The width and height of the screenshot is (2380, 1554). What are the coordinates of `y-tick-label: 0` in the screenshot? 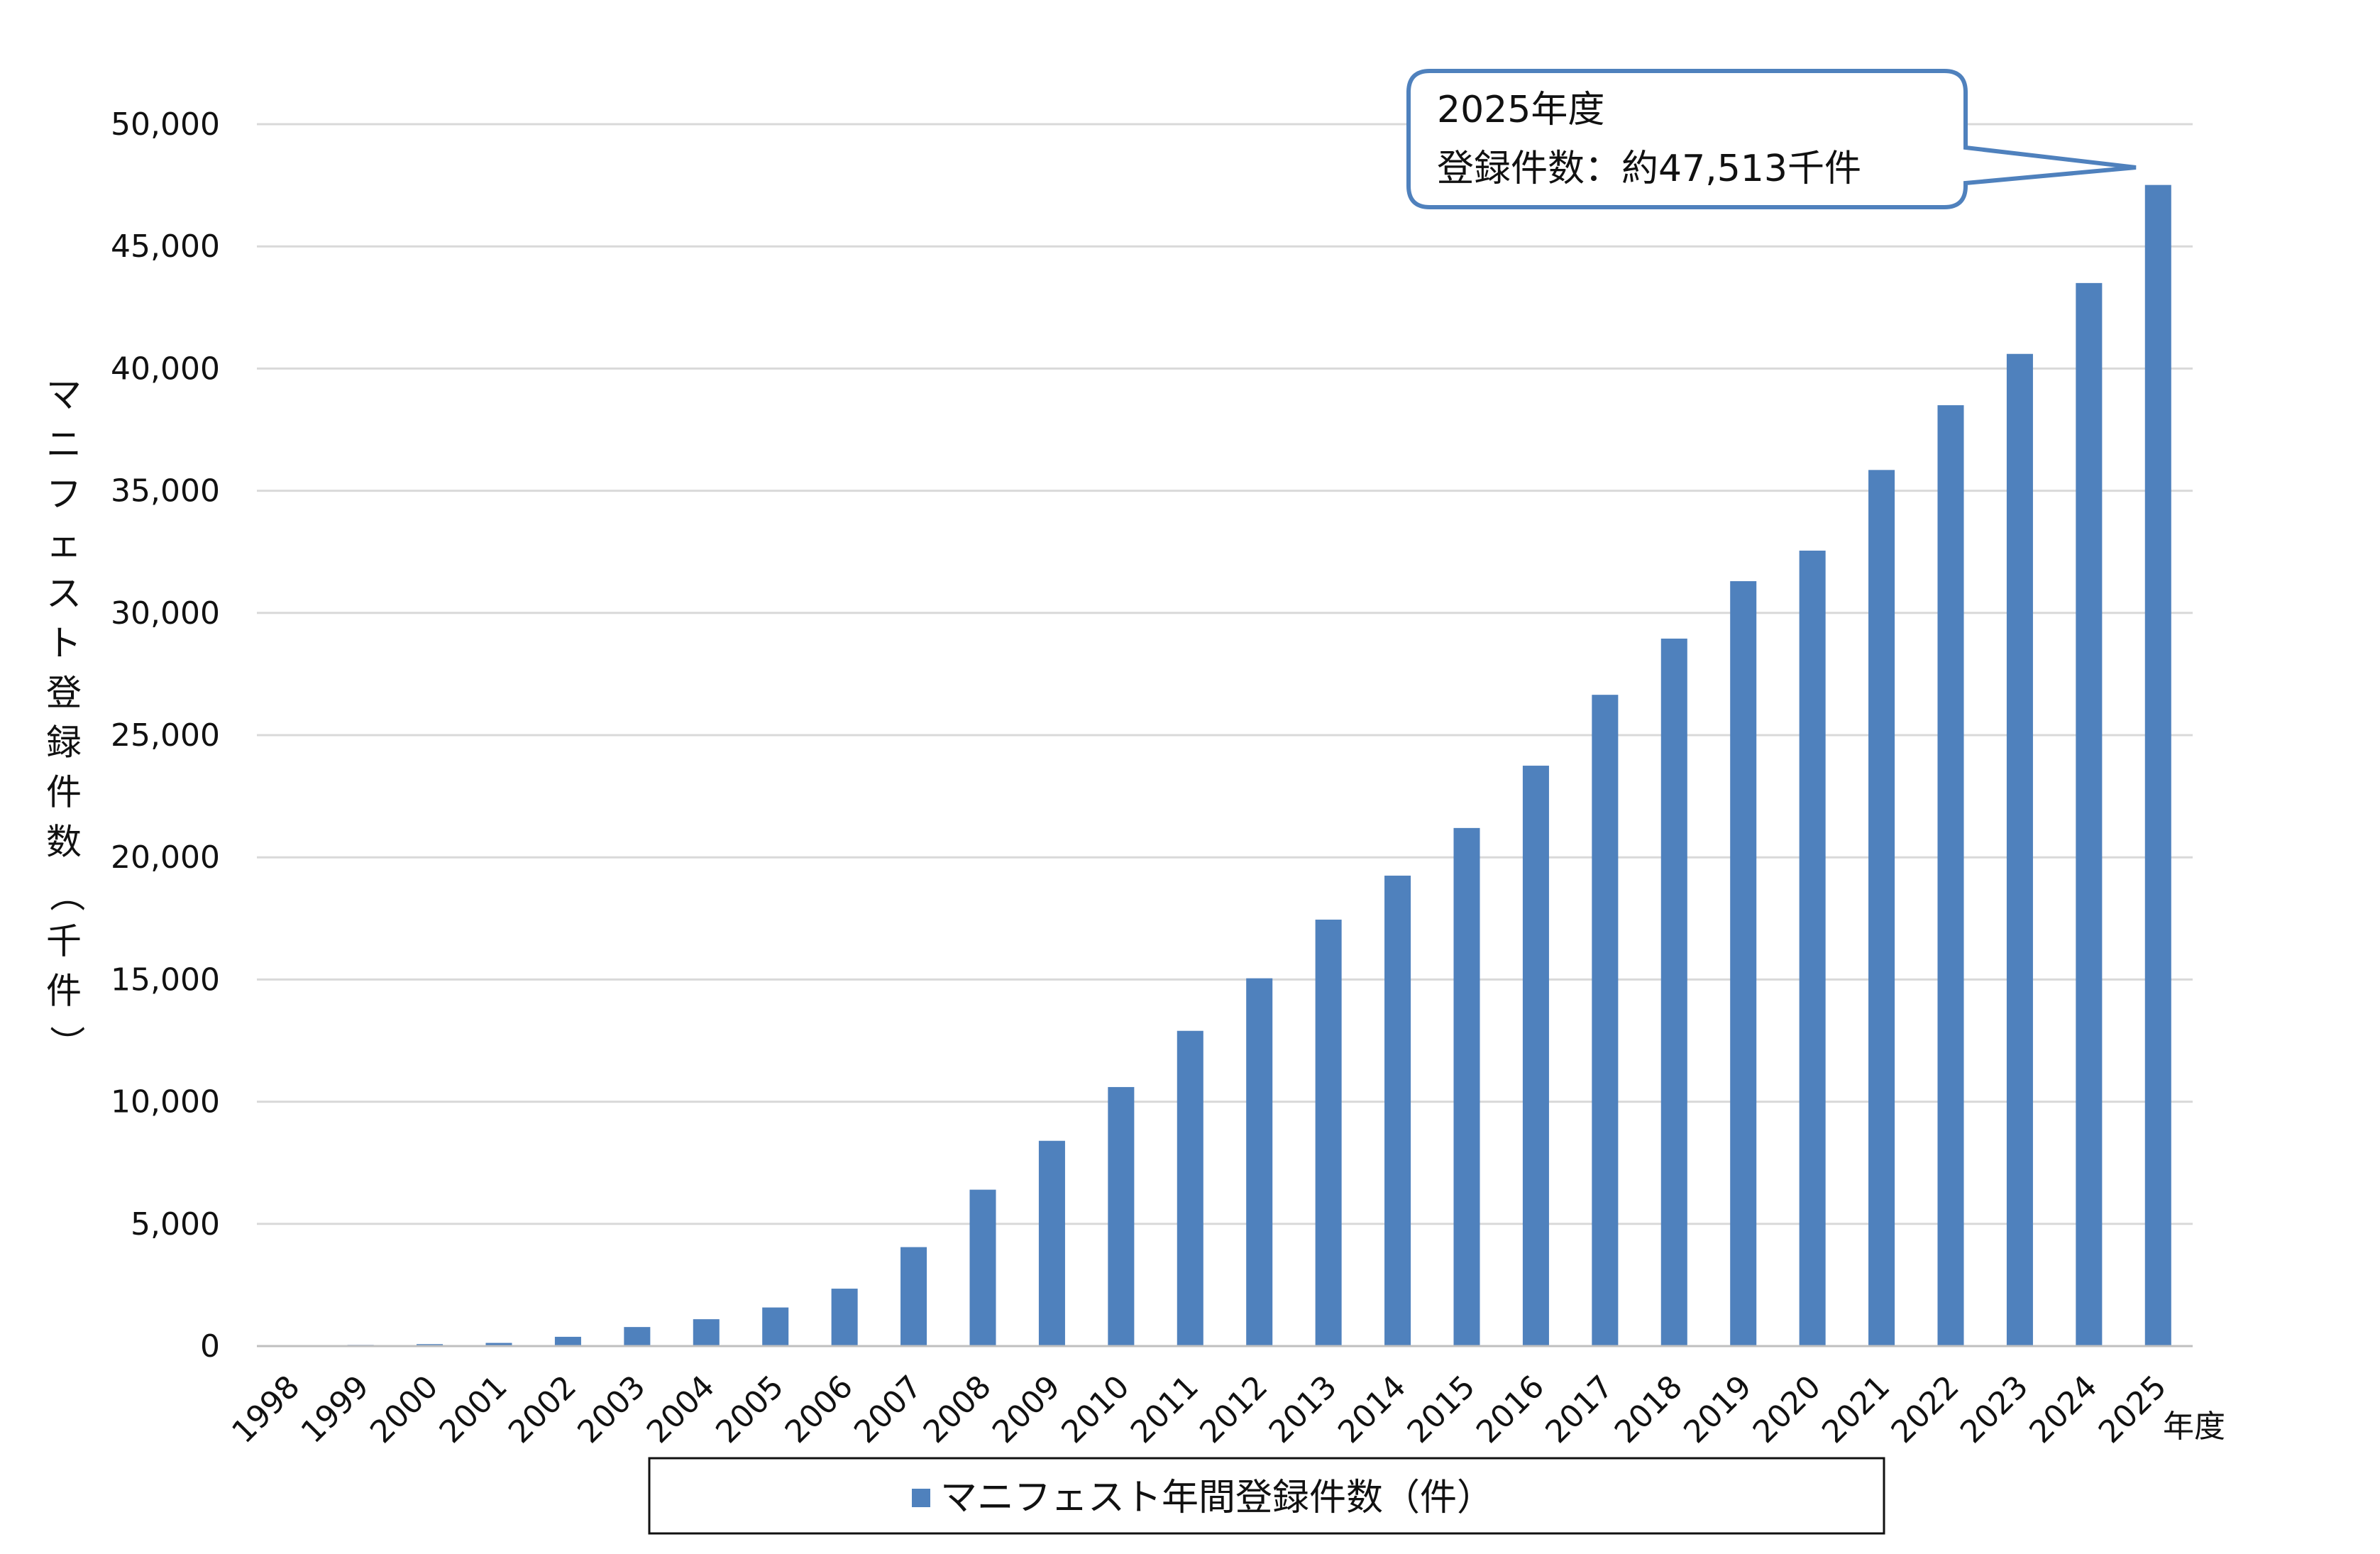 It's located at (210, 1346).